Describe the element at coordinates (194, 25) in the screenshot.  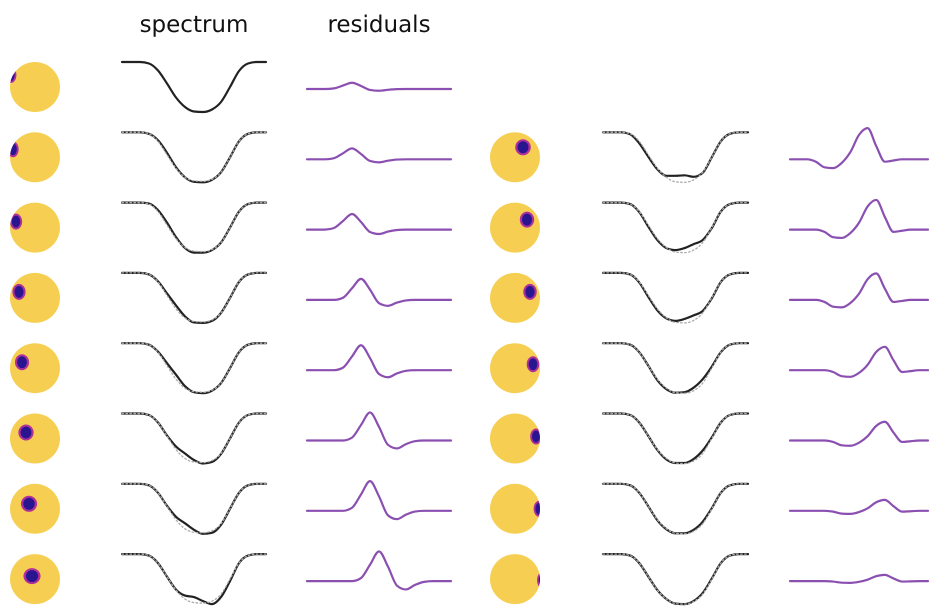
I see `chart-title: spectrum` at that location.